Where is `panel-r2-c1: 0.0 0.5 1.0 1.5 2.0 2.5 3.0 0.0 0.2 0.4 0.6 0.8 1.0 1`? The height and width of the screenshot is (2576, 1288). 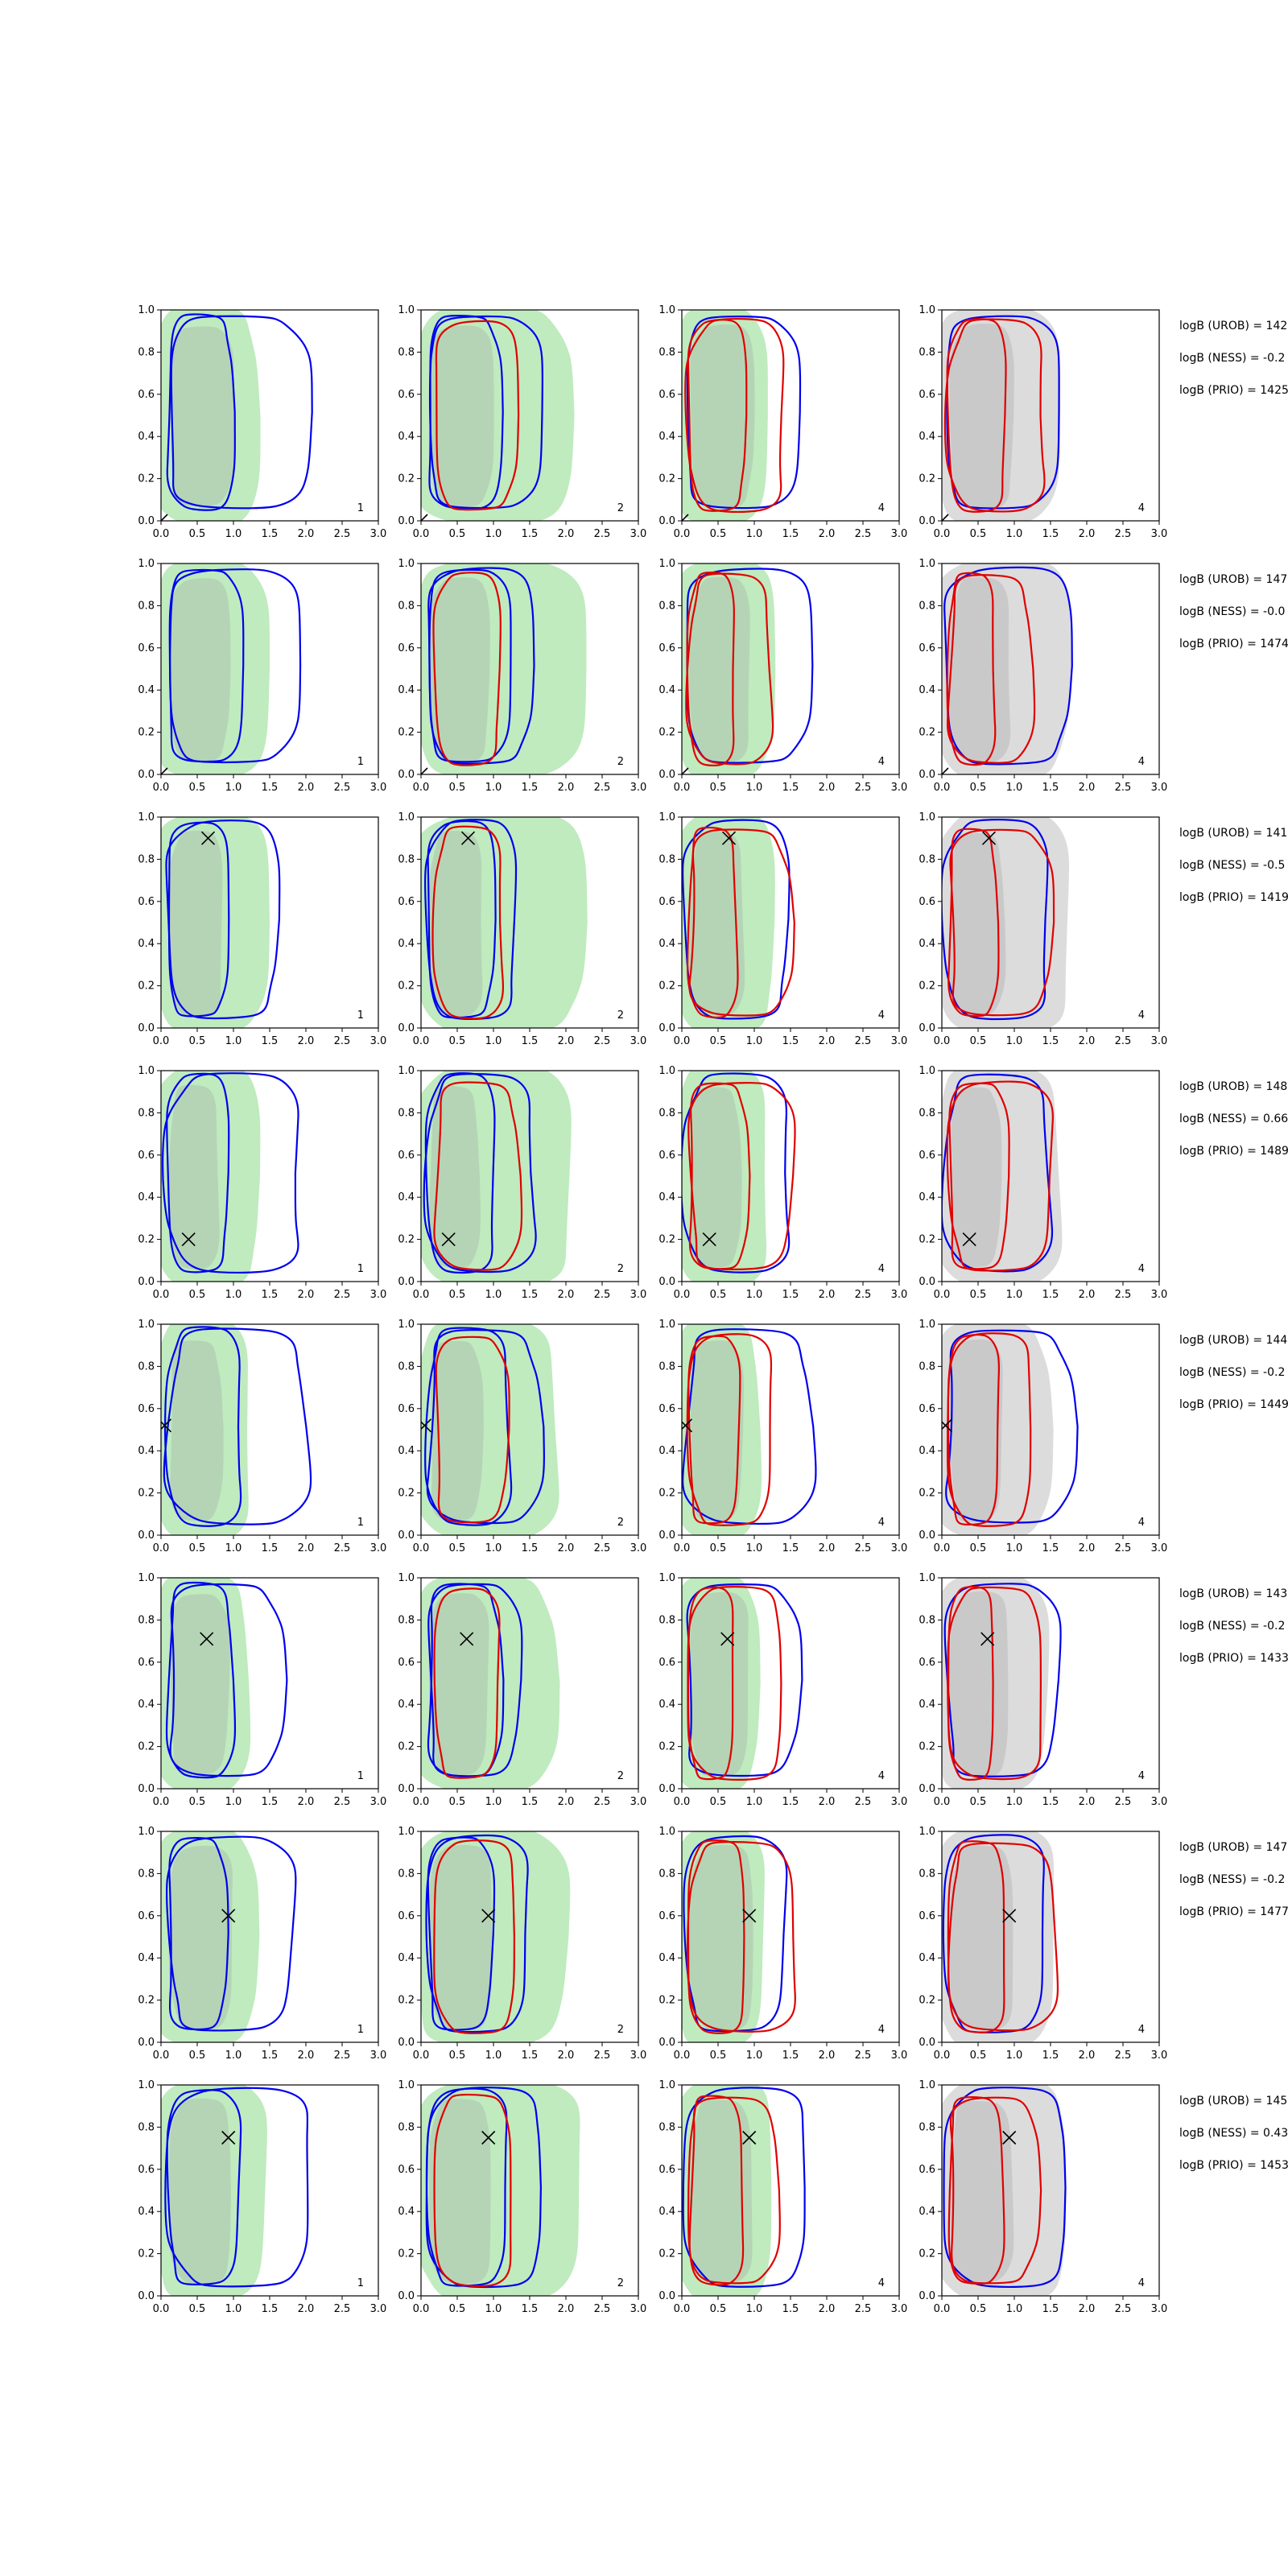
panel-r2-c1: 0.0 0.5 1.0 1.5 2.0 2.5 3.0 0.0 0.2 0.4 0.6 0.8 1.0 1 is located at coordinates (262, 676).